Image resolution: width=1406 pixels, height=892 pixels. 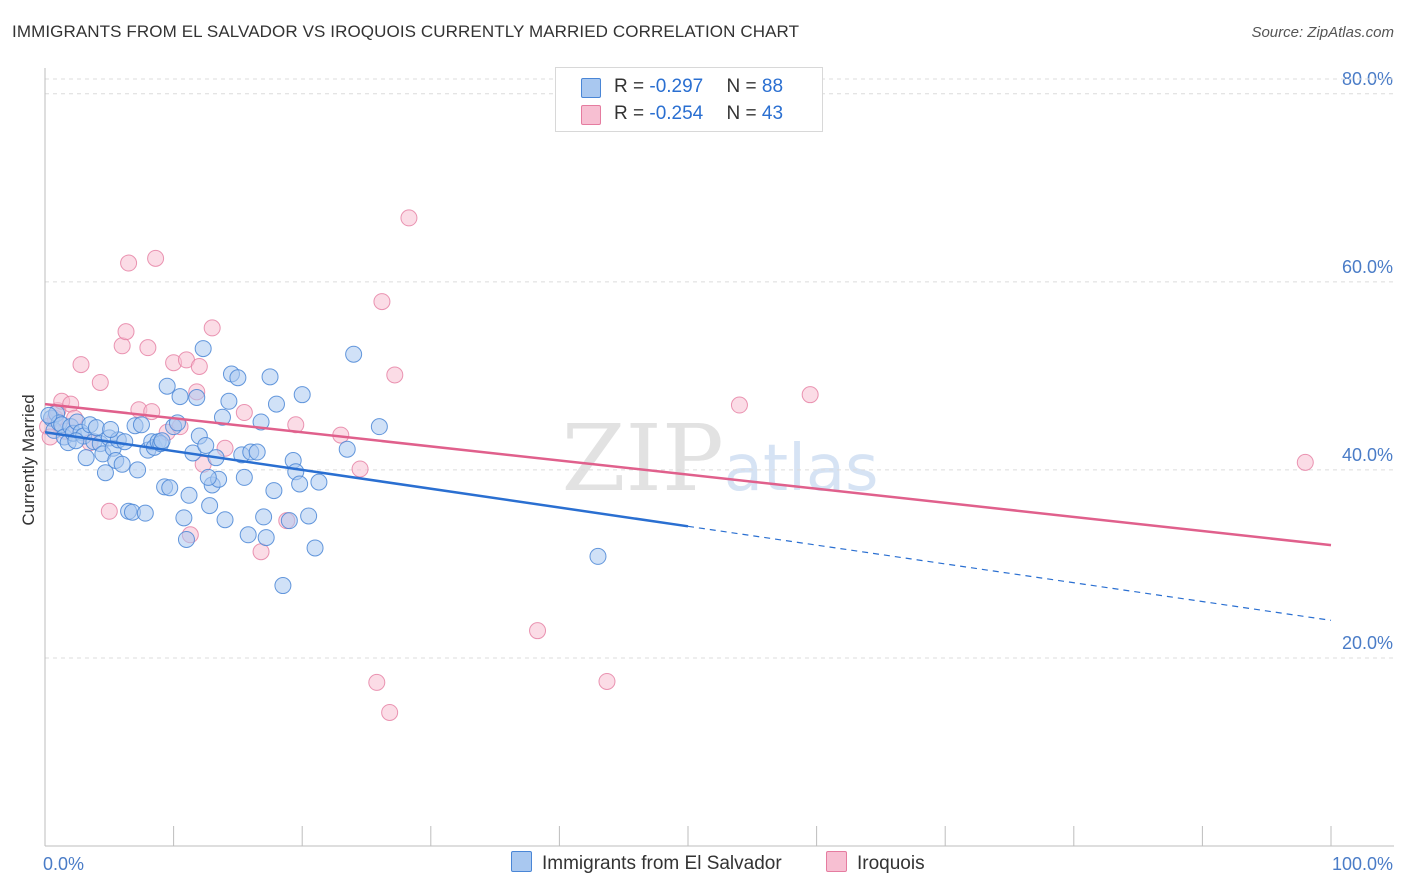 I want to click on legend-row-blue: R = -0.297 N = 88, so click(x=682, y=87).